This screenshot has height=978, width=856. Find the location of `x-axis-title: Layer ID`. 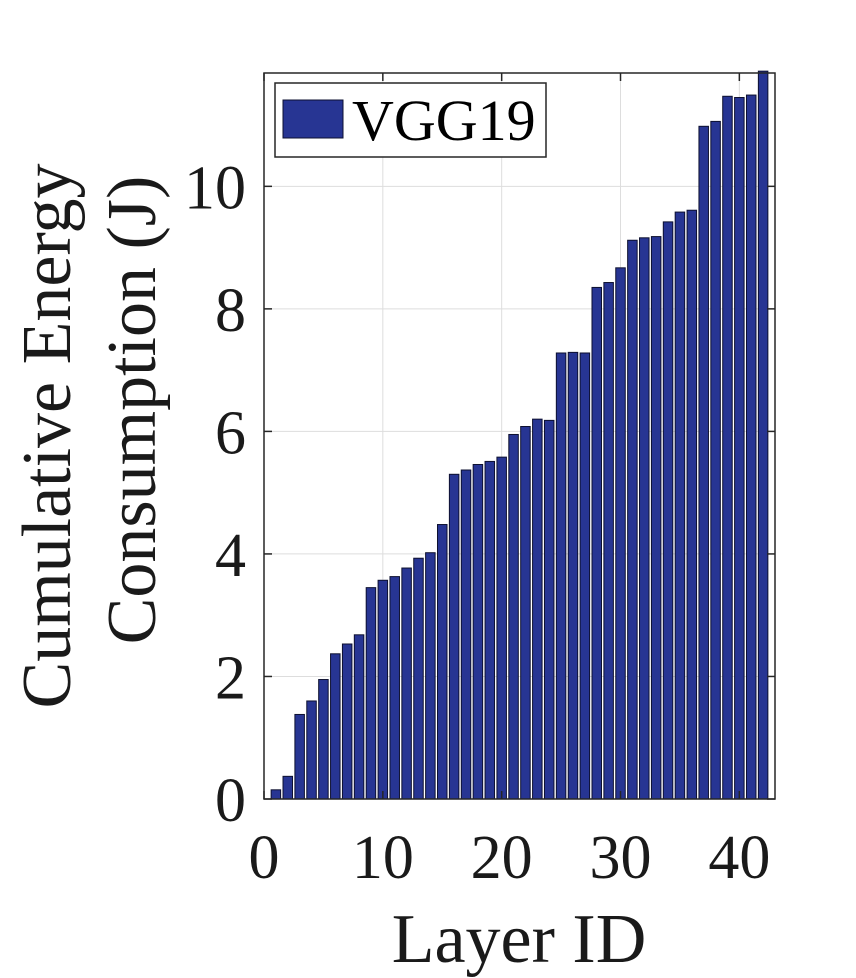

x-axis-title: Layer ID is located at coordinates (519, 939).